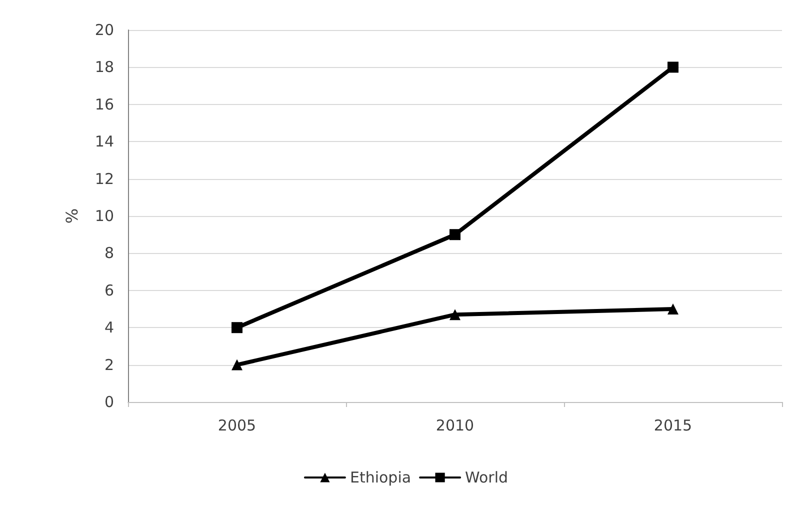 Image resolution: width=812 pixels, height=520 pixels. Describe the element at coordinates (109, 253) in the screenshot. I see `y-tick-label: 8` at that location.